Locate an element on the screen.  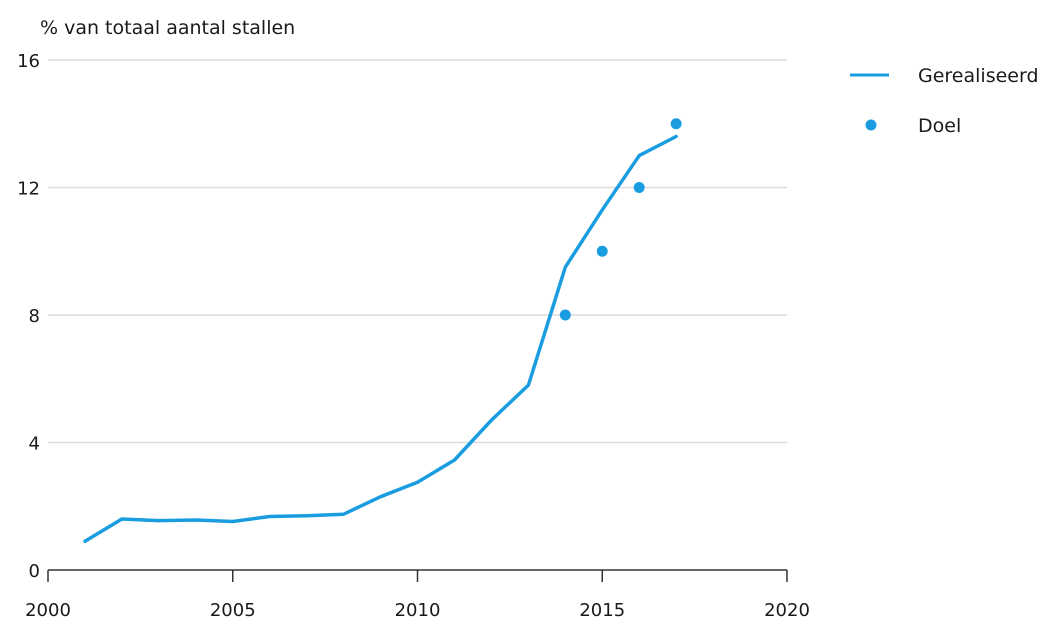
x-tick-labels: 2000 2005 2010 2015 2020 is located at coordinates (417, 610).